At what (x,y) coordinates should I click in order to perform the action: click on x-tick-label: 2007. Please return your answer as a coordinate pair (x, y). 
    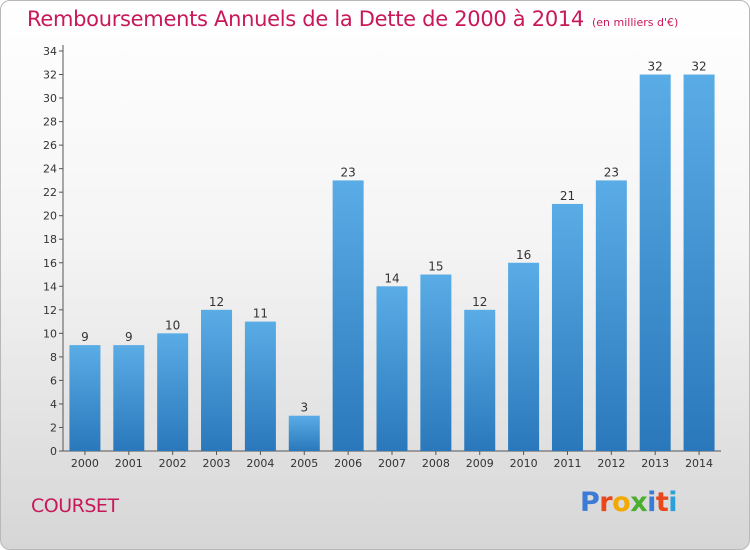
    Looking at the image, I should click on (392, 463).